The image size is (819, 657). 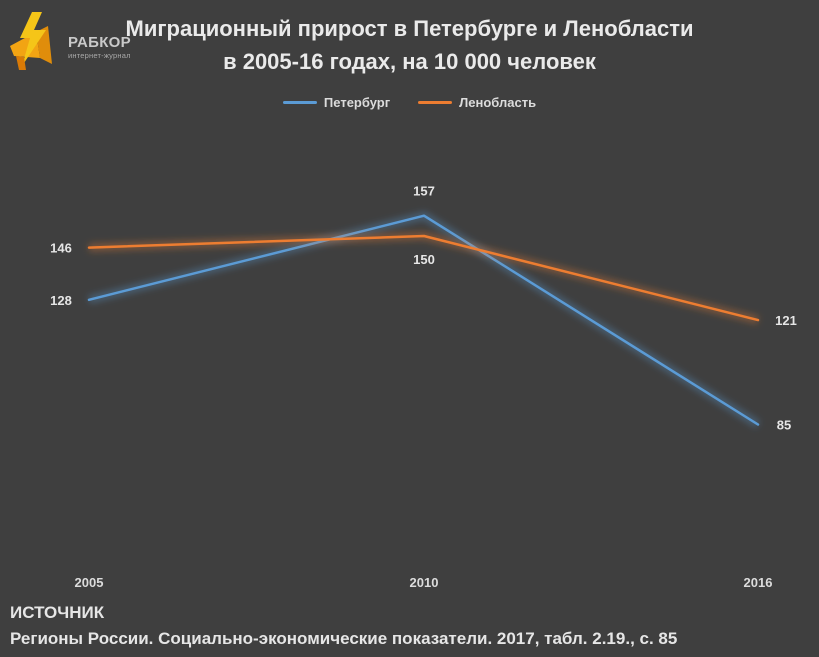 I want to click on legend-label-series-0: Петербург, so click(x=357, y=102).